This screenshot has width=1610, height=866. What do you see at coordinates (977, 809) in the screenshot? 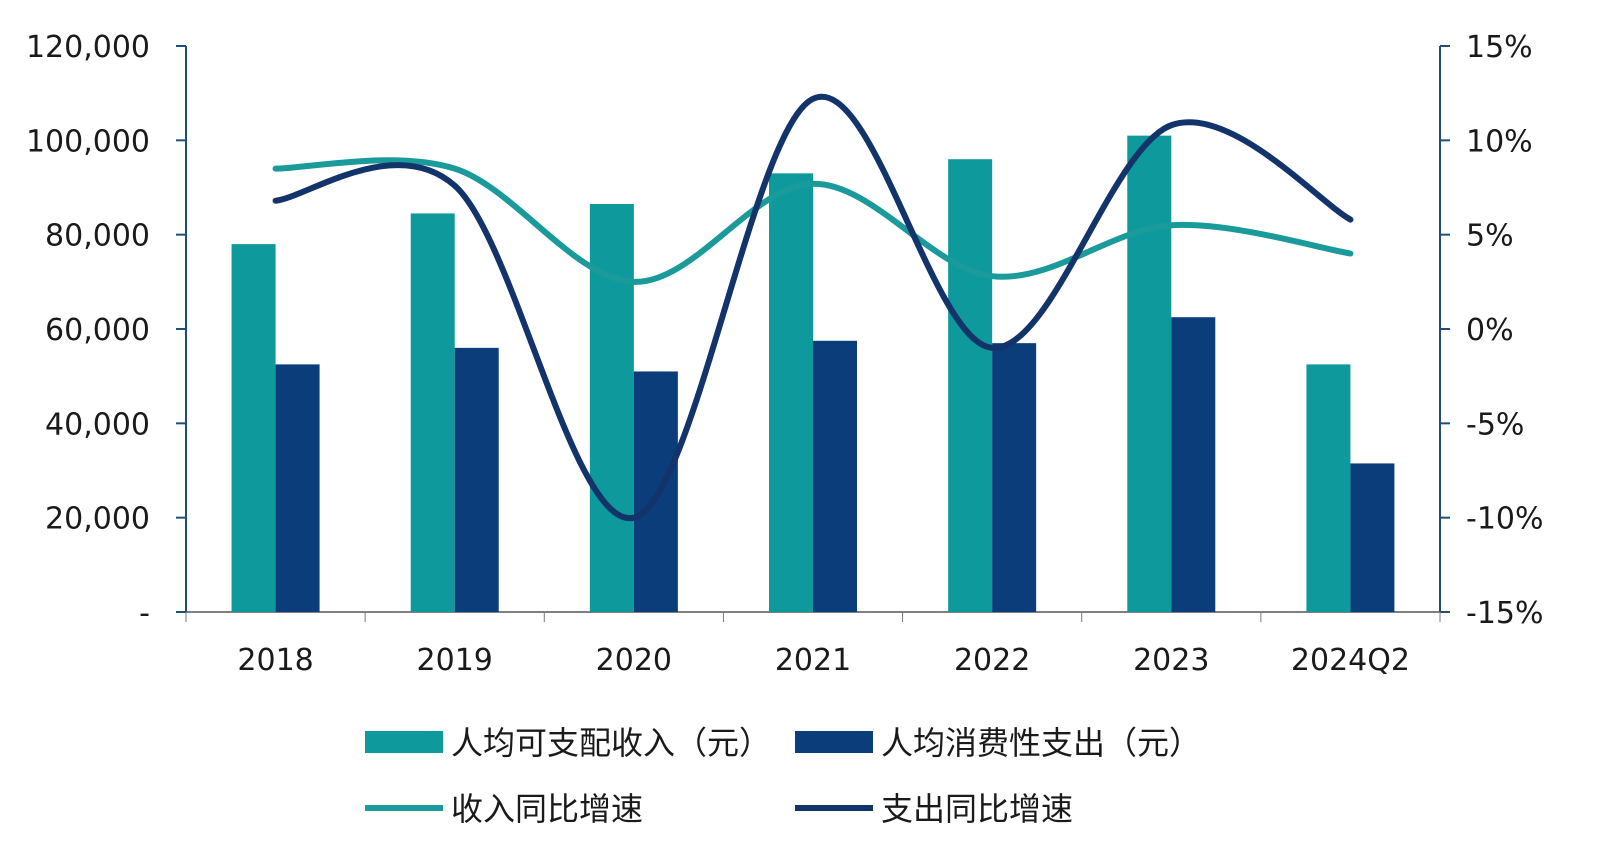
I see `legend-label: 支出同比增速` at bounding box center [977, 809].